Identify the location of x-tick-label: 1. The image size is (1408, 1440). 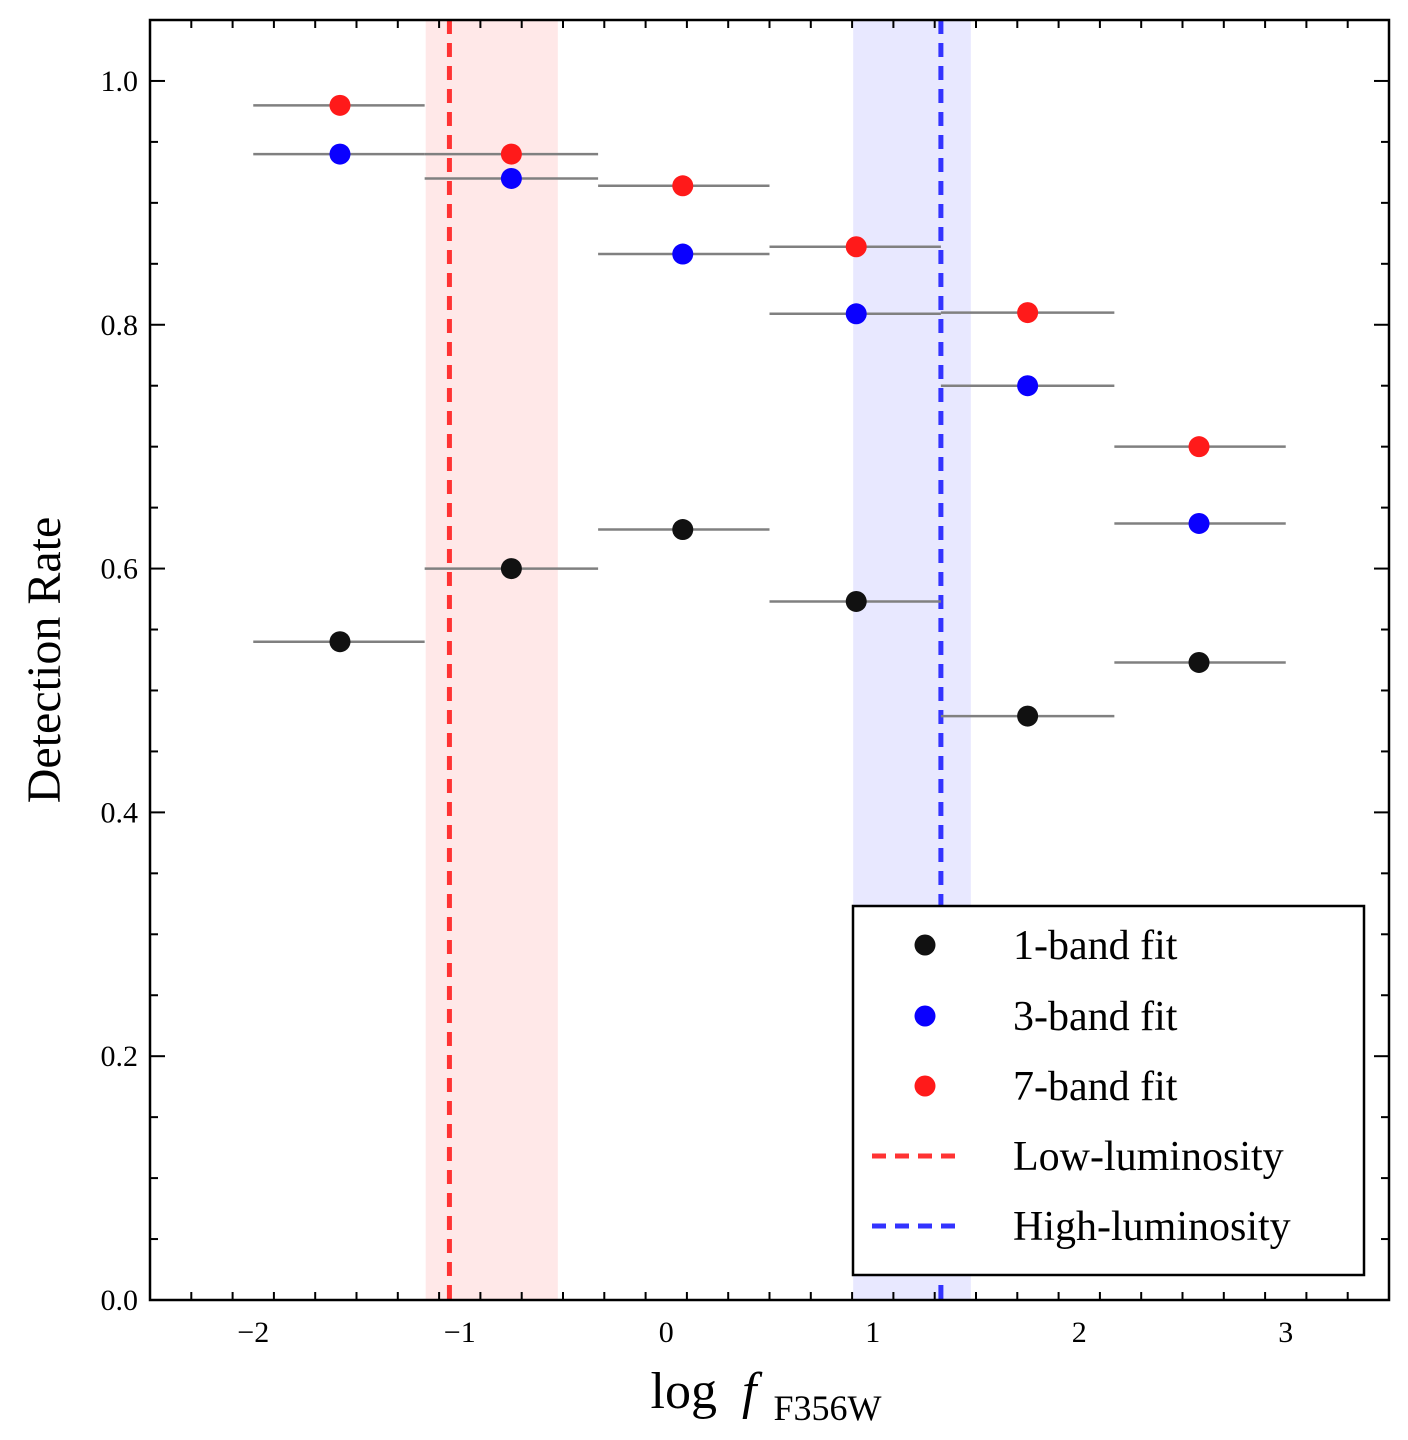
(872, 1332).